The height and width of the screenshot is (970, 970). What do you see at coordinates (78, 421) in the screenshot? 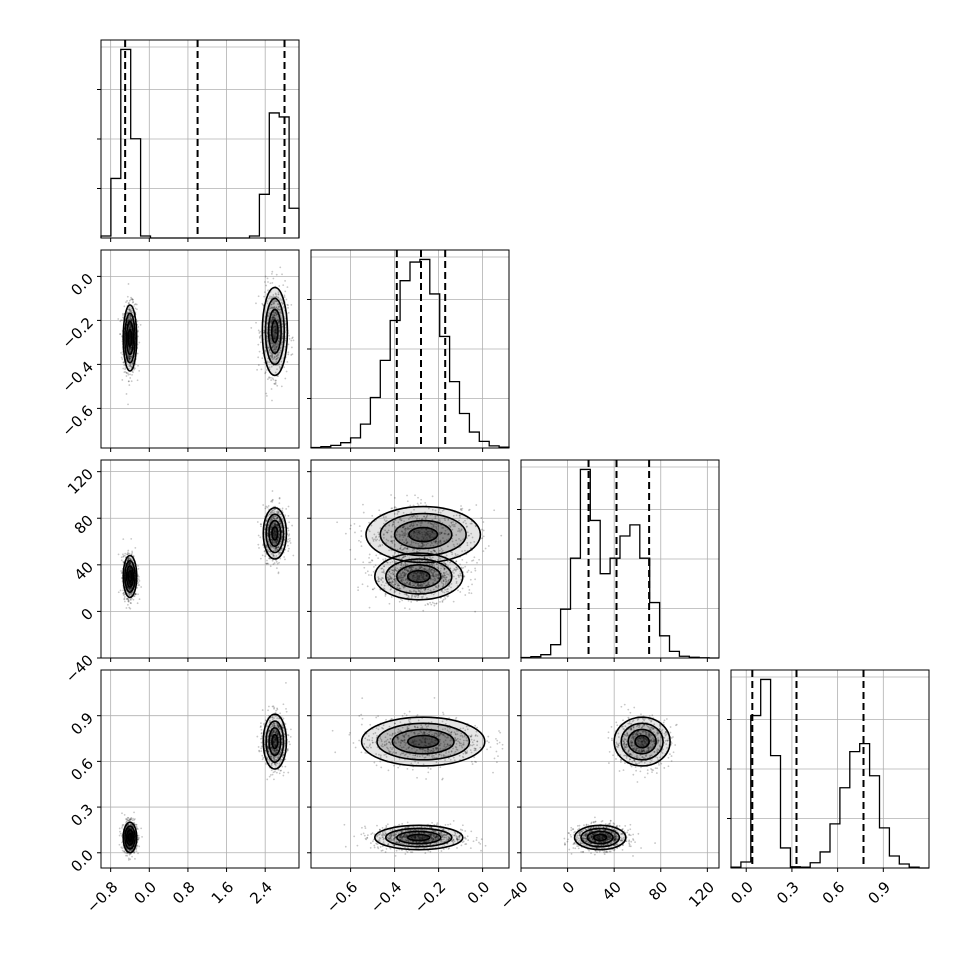
I see `y-tick-label: −0.6` at bounding box center [78, 421].